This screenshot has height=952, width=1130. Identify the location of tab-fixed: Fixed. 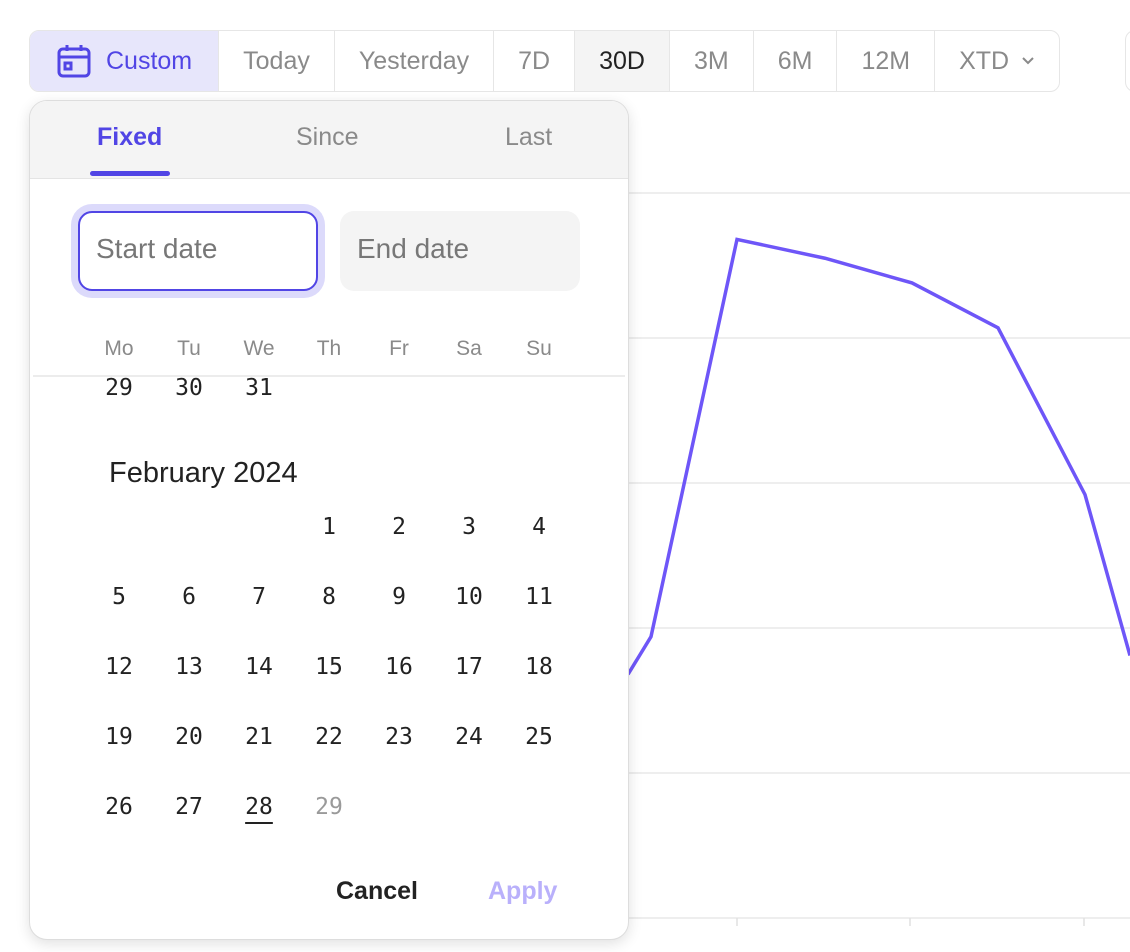
(130, 137).